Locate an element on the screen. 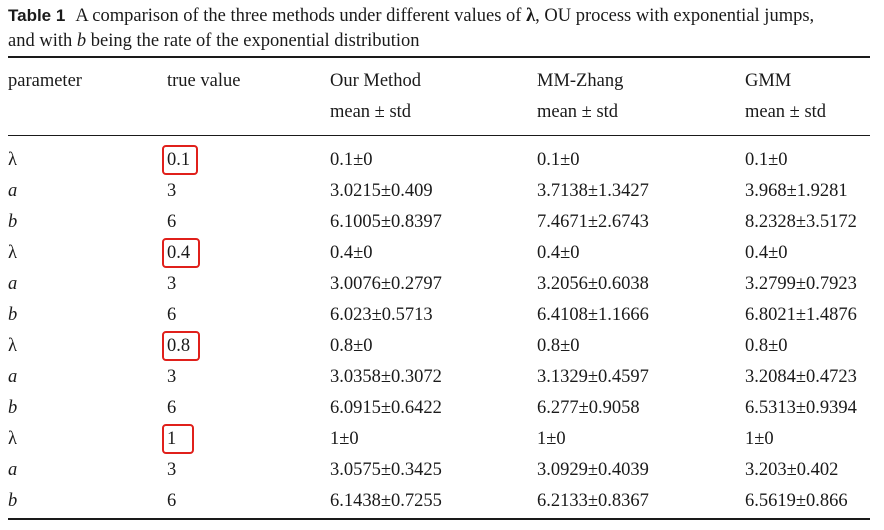 This screenshot has width=884, height=530. cell-mm-zhang: 1±0 is located at coordinates (551, 439).